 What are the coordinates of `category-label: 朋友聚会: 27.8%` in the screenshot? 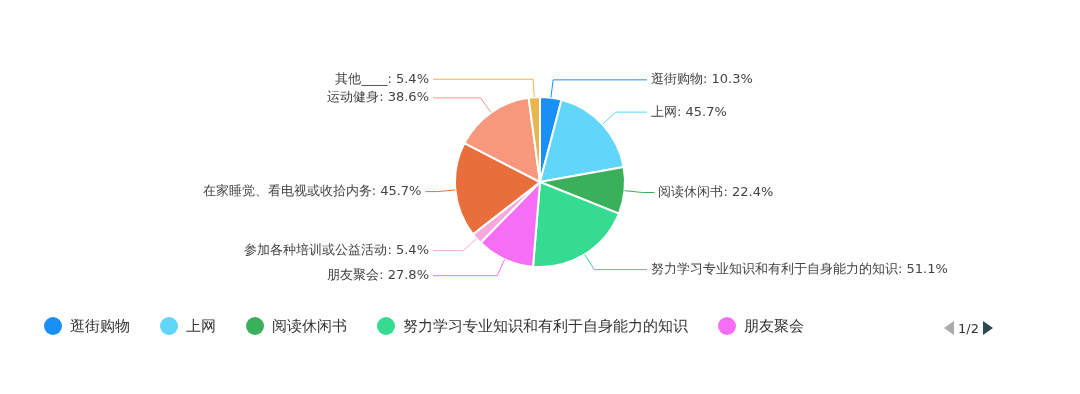 It's located at (378, 275).